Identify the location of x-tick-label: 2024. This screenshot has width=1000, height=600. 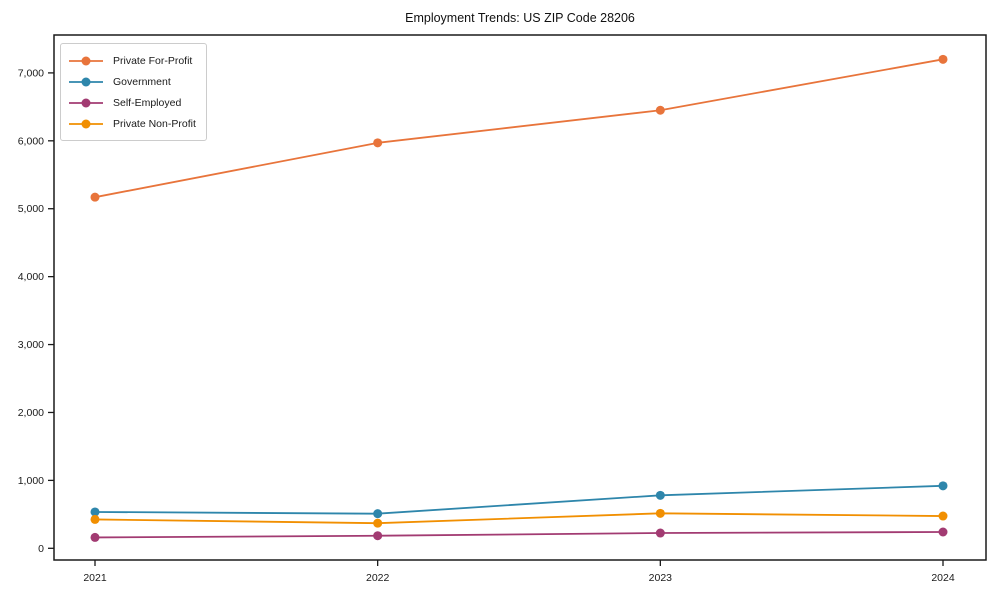
(943, 578).